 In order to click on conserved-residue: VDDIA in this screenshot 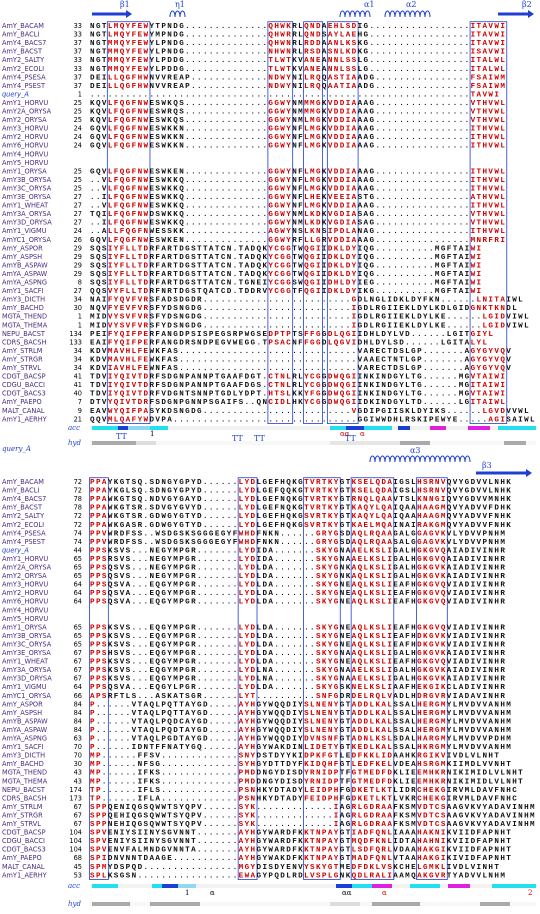, I will do `click(342, 241)`.